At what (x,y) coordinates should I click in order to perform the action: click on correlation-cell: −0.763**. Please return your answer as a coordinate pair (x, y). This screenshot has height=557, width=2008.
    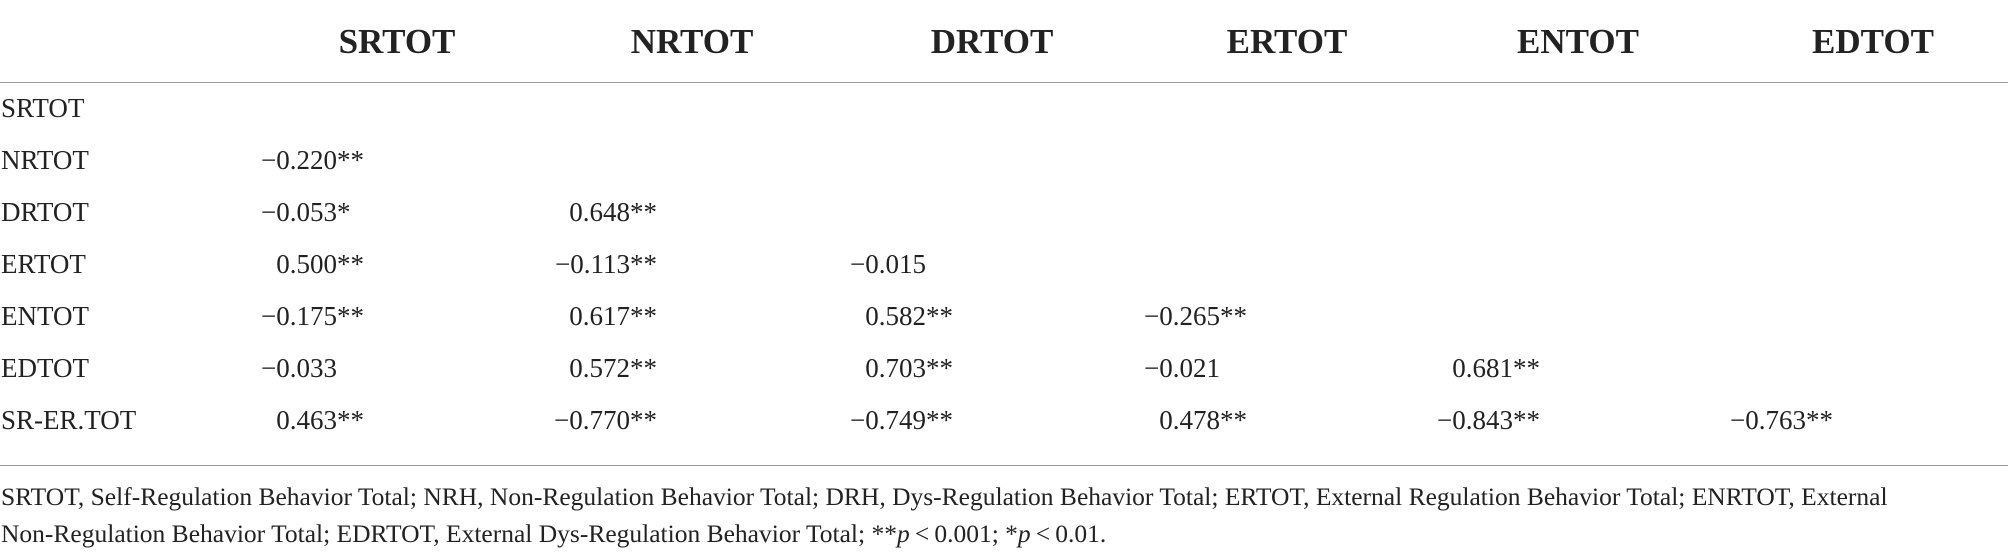
    Looking at the image, I should click on (1772, 420).